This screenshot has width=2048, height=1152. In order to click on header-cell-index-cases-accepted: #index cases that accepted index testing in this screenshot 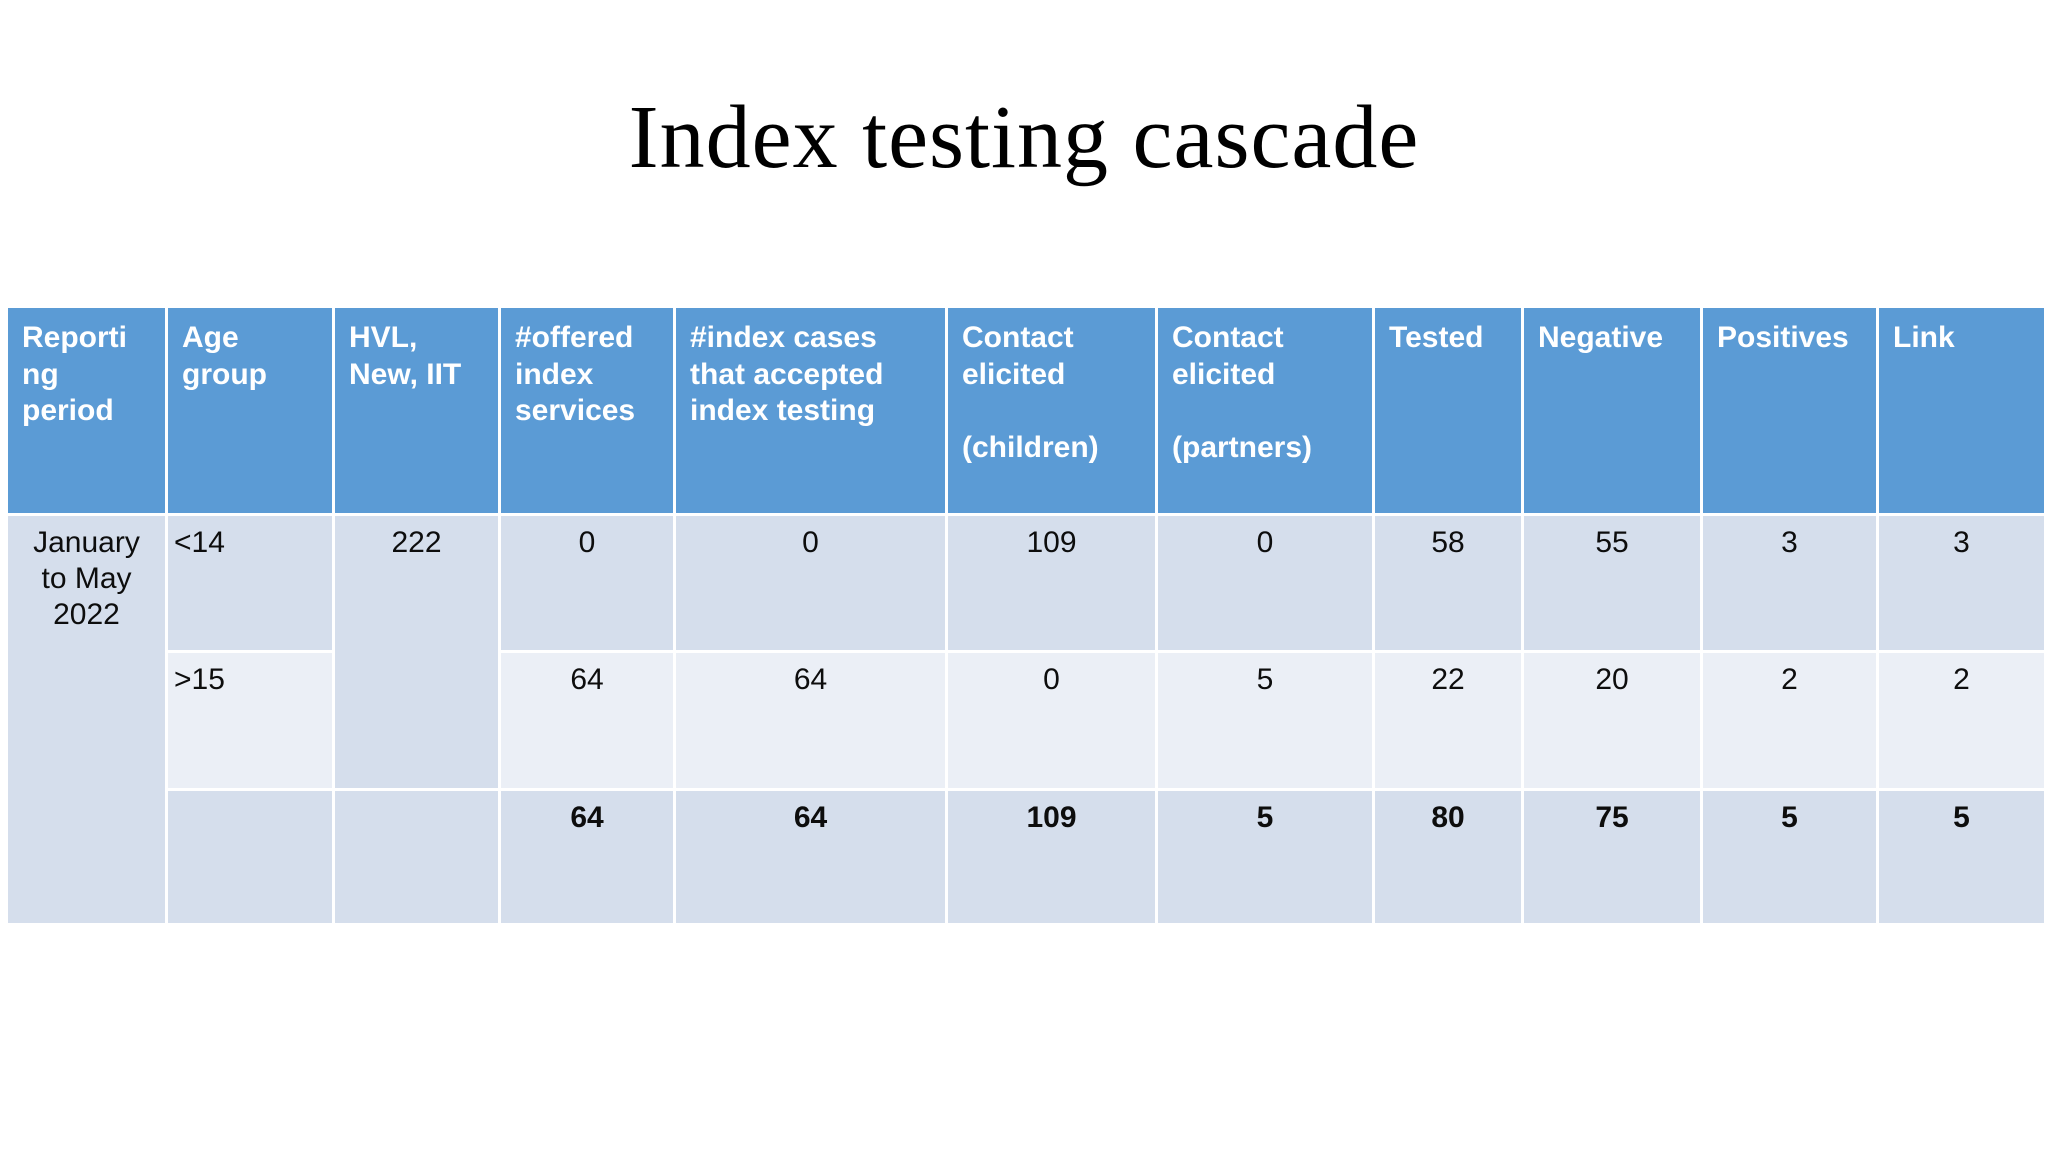, I will do `click(810, 410)`.